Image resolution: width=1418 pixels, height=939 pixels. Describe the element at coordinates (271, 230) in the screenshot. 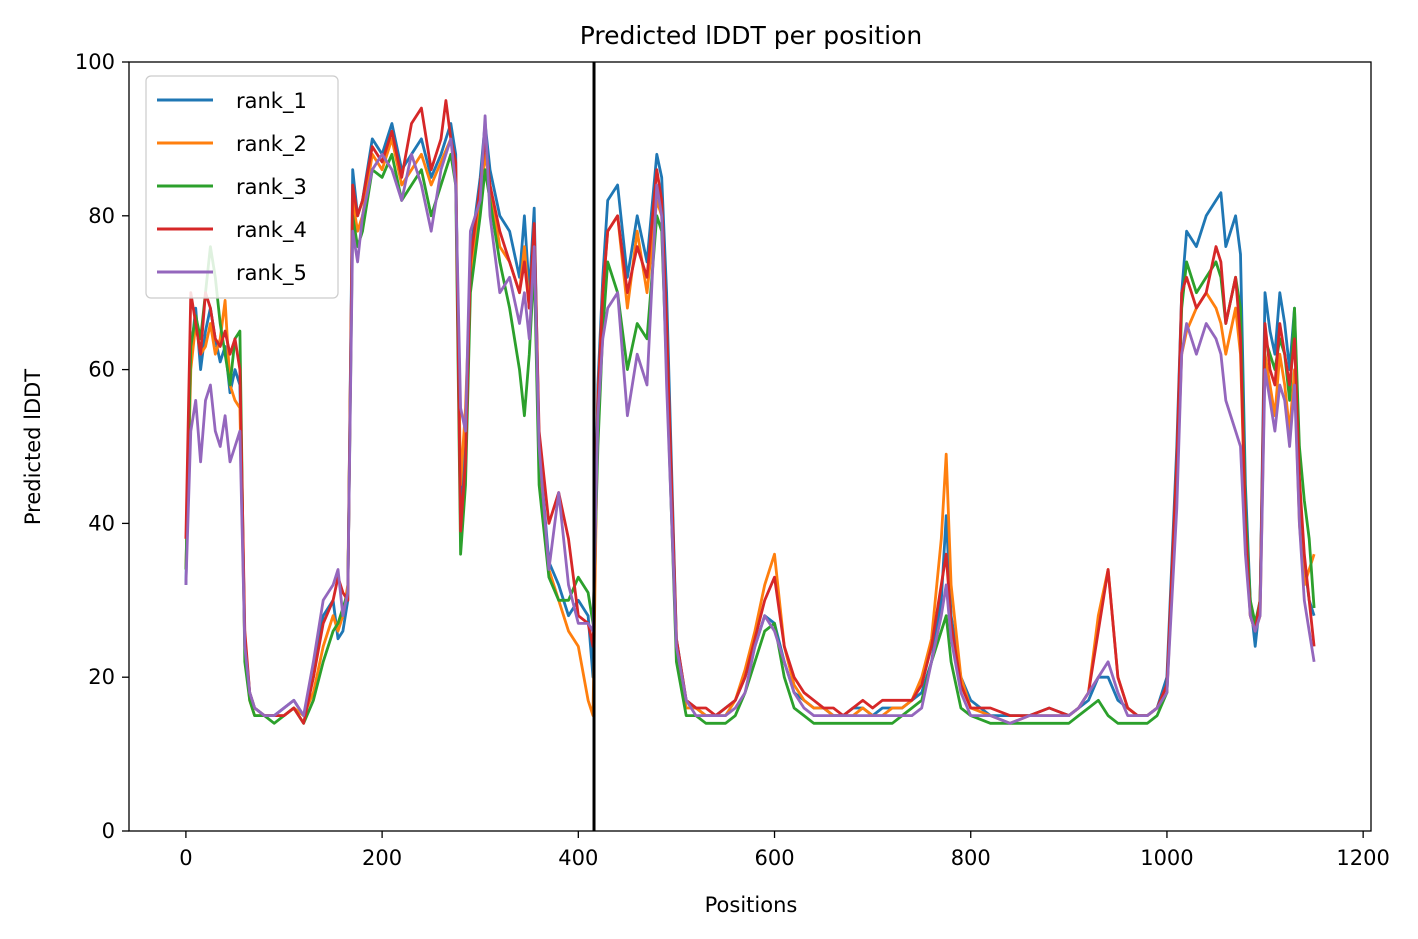

I see `legend-label: rank_4` at that location.